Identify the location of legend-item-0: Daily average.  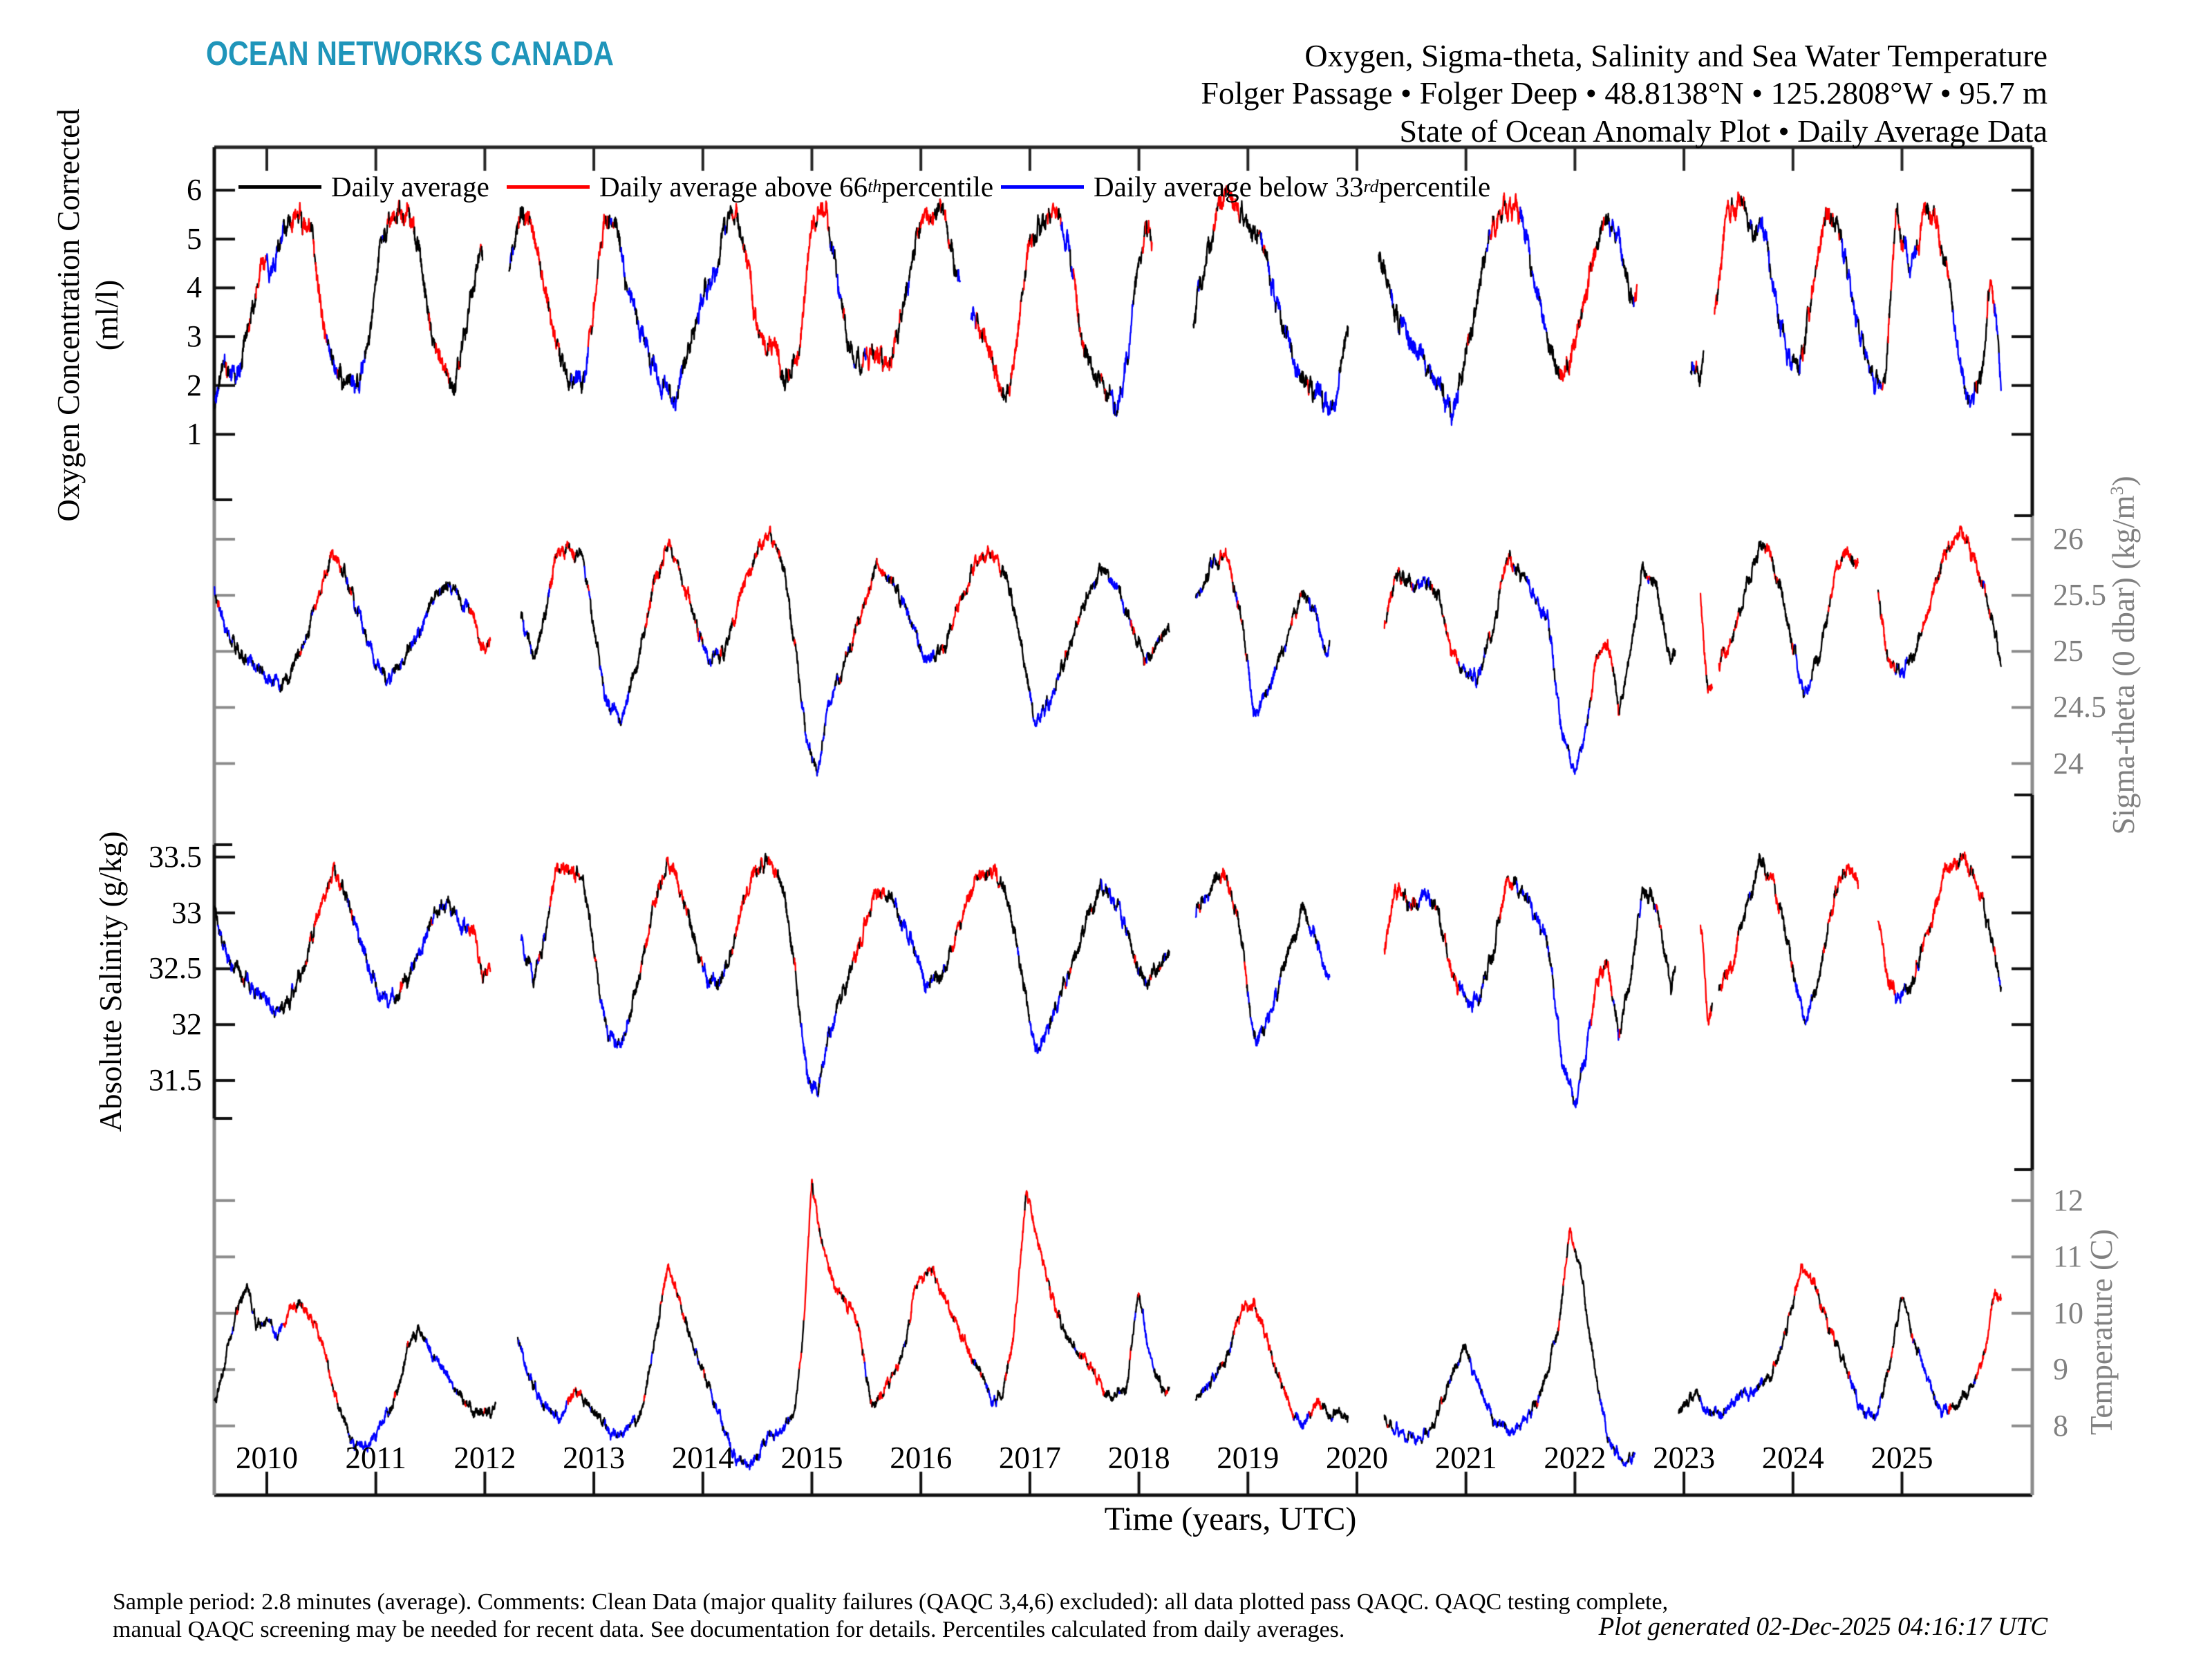
(364, 187).